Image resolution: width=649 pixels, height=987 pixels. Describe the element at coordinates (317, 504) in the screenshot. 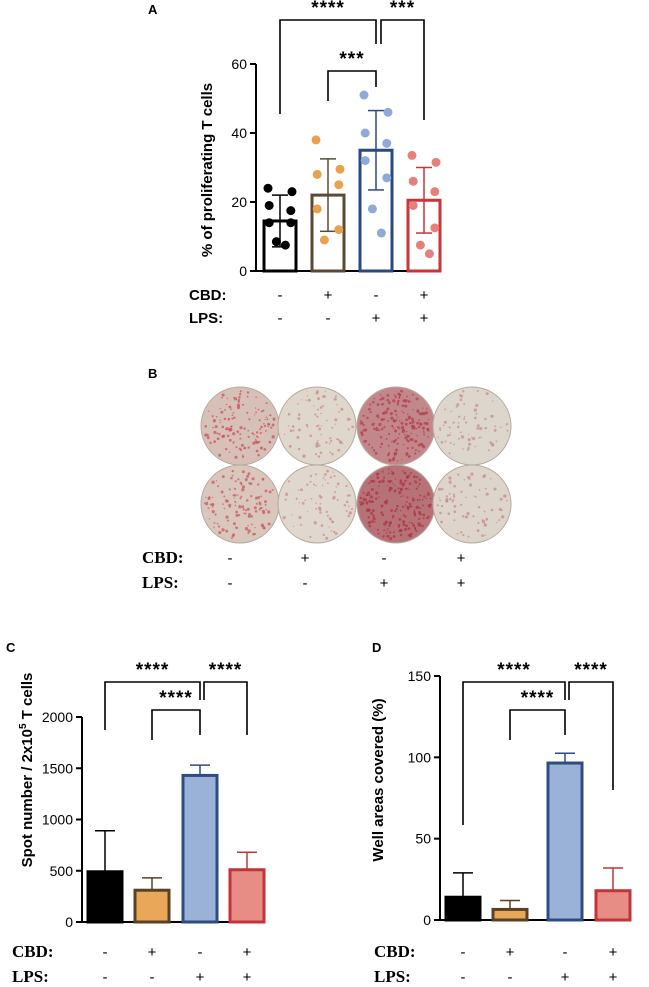

I see `elispot-well` at that location.